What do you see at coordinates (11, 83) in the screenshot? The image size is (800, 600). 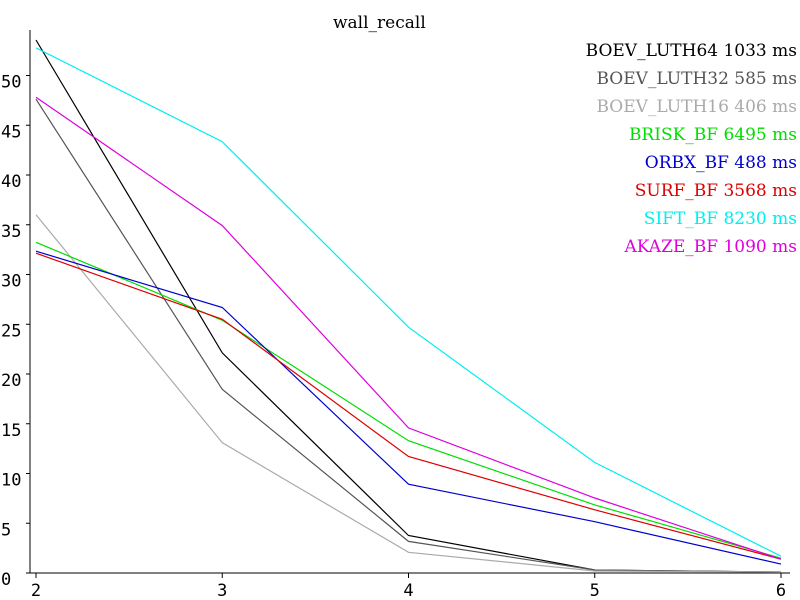 I see `y-tick-label: 50` at bounding box center [11, 83].